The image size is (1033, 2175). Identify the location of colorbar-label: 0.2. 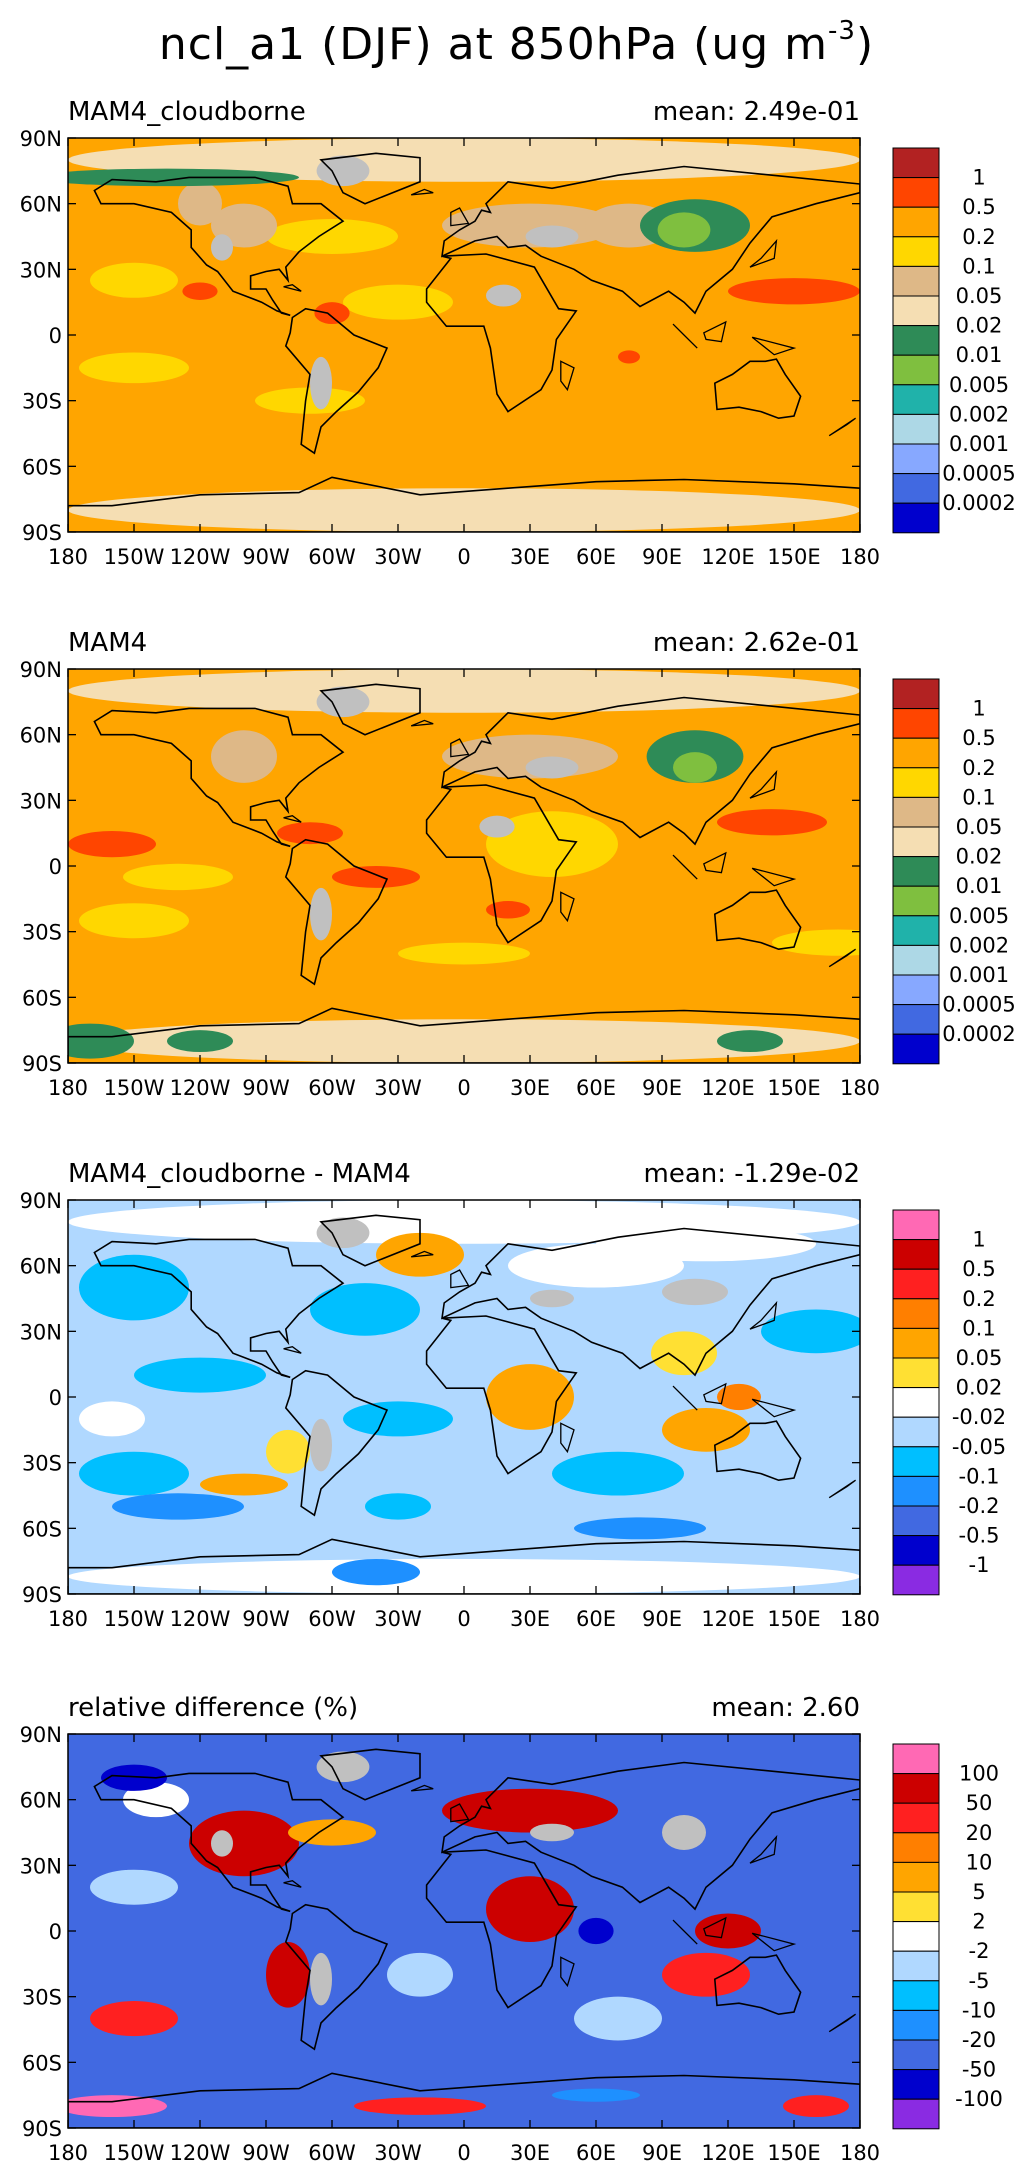
(978, 1299).